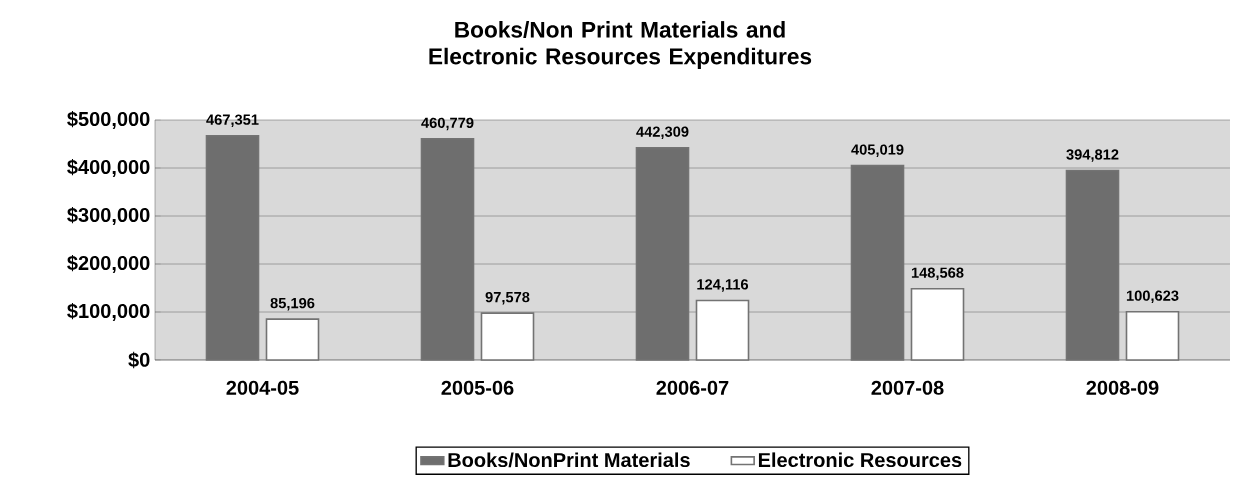 The width and height of the screenshot is (1236, 490). What do you see at coordinates (108, 216) in the screenshot?
I see `y-tick-label: $300,000` at bounding box center [108, 216].